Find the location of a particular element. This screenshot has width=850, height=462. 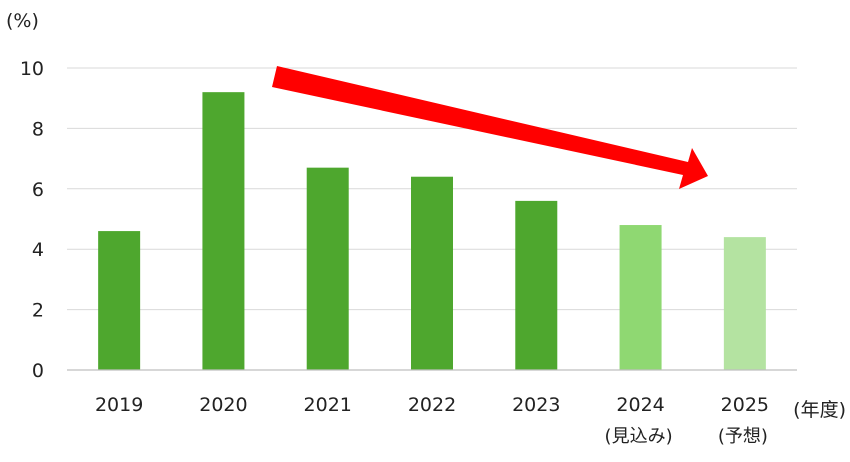

x-tick-label: 2020 is located at coordinates (223, 405).